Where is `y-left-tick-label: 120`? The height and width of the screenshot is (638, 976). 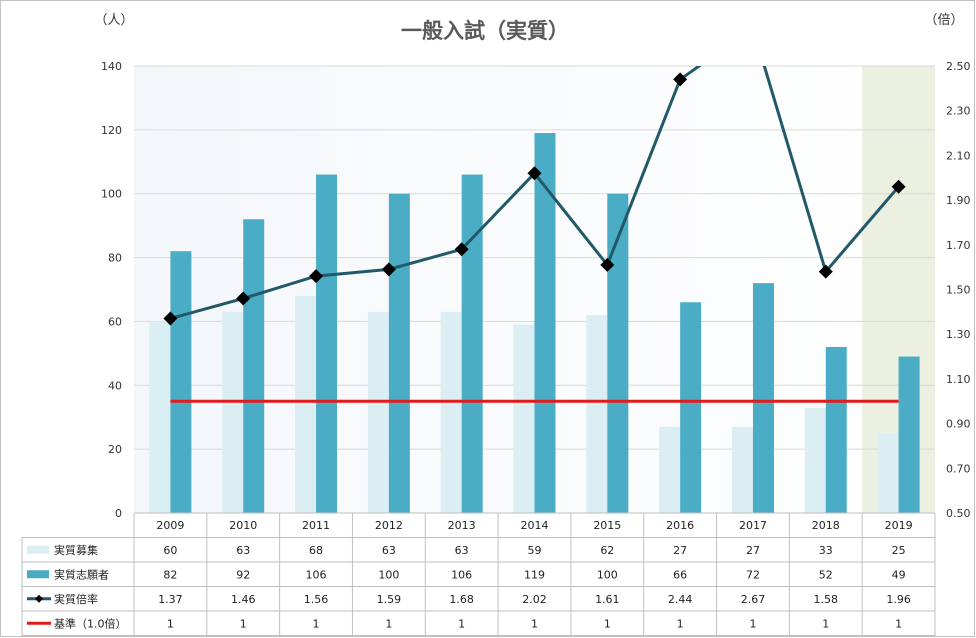
y-left-tick-label: 120 is located at coordinates (111, 130).